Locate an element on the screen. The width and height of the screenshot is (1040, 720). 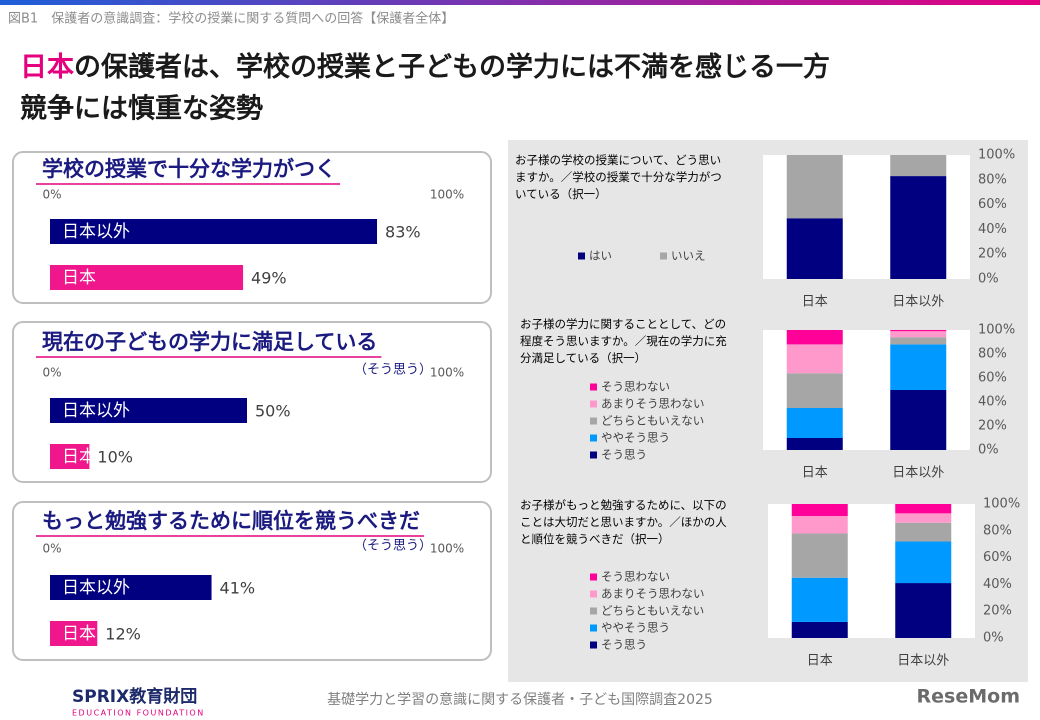
legend-label: いいえ is located at coordinates (688, 256).